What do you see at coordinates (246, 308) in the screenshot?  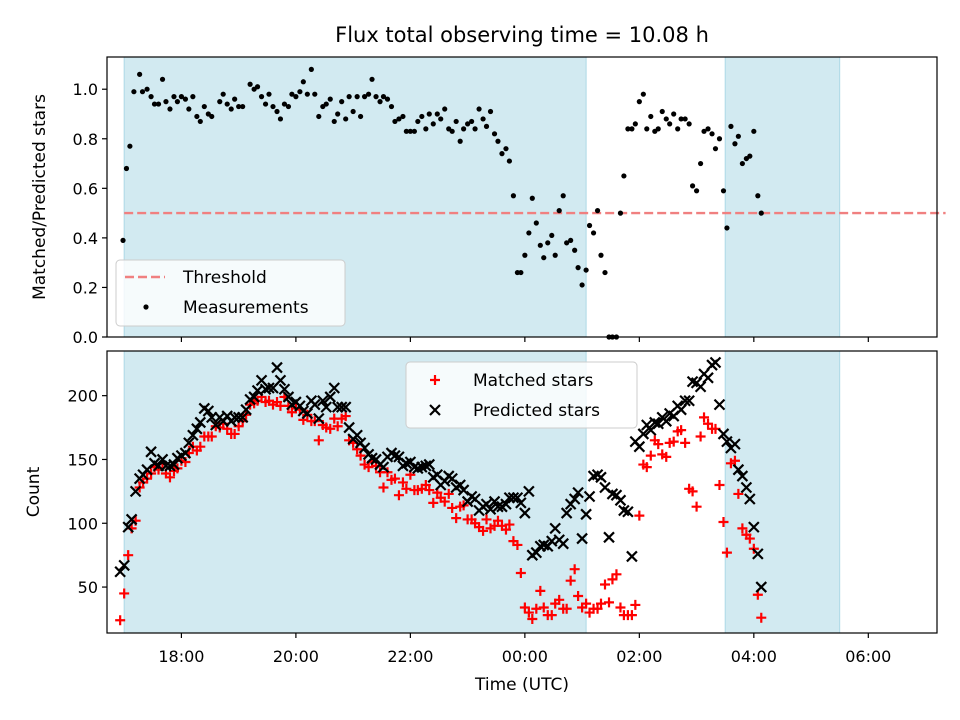 I see `legend-measurement-label: Measurements` at bounding box center [246, 308].